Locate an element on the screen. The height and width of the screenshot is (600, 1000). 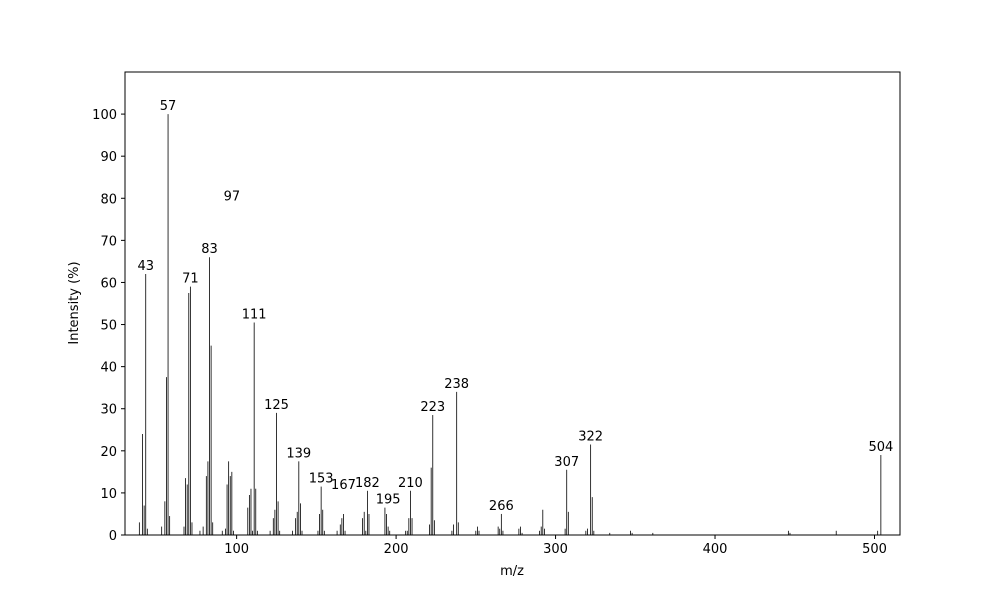
y-tick-label: 90 is located at coordinates (108, 157).